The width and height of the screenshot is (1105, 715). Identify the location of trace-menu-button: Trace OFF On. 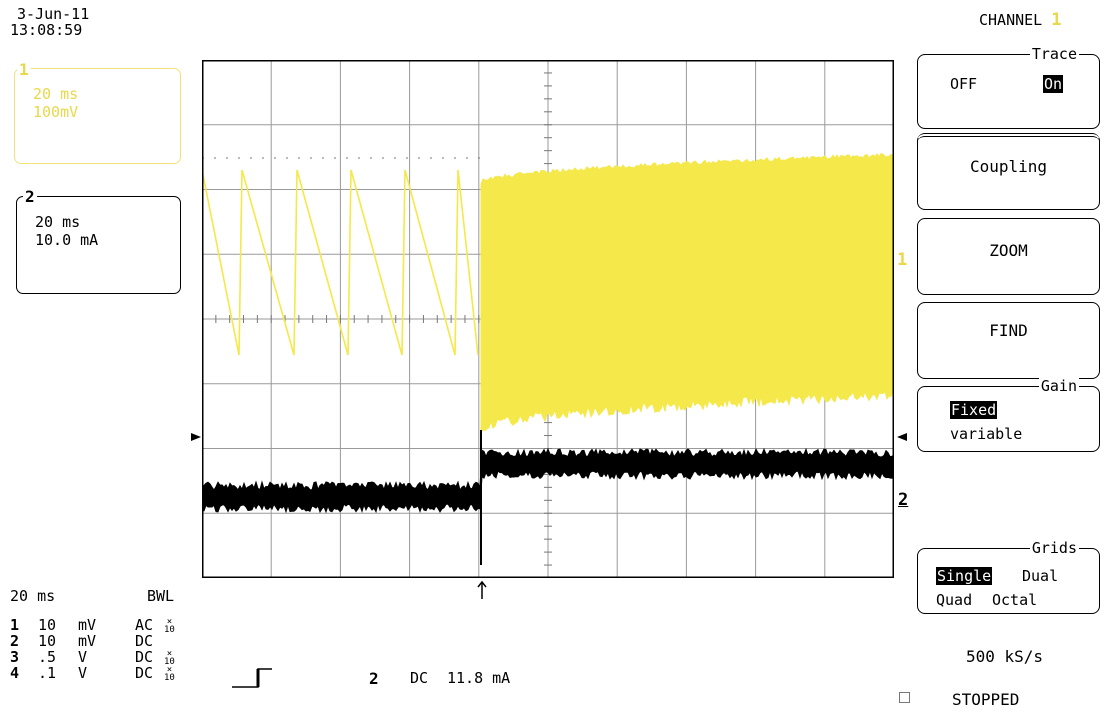
(1008, 91).